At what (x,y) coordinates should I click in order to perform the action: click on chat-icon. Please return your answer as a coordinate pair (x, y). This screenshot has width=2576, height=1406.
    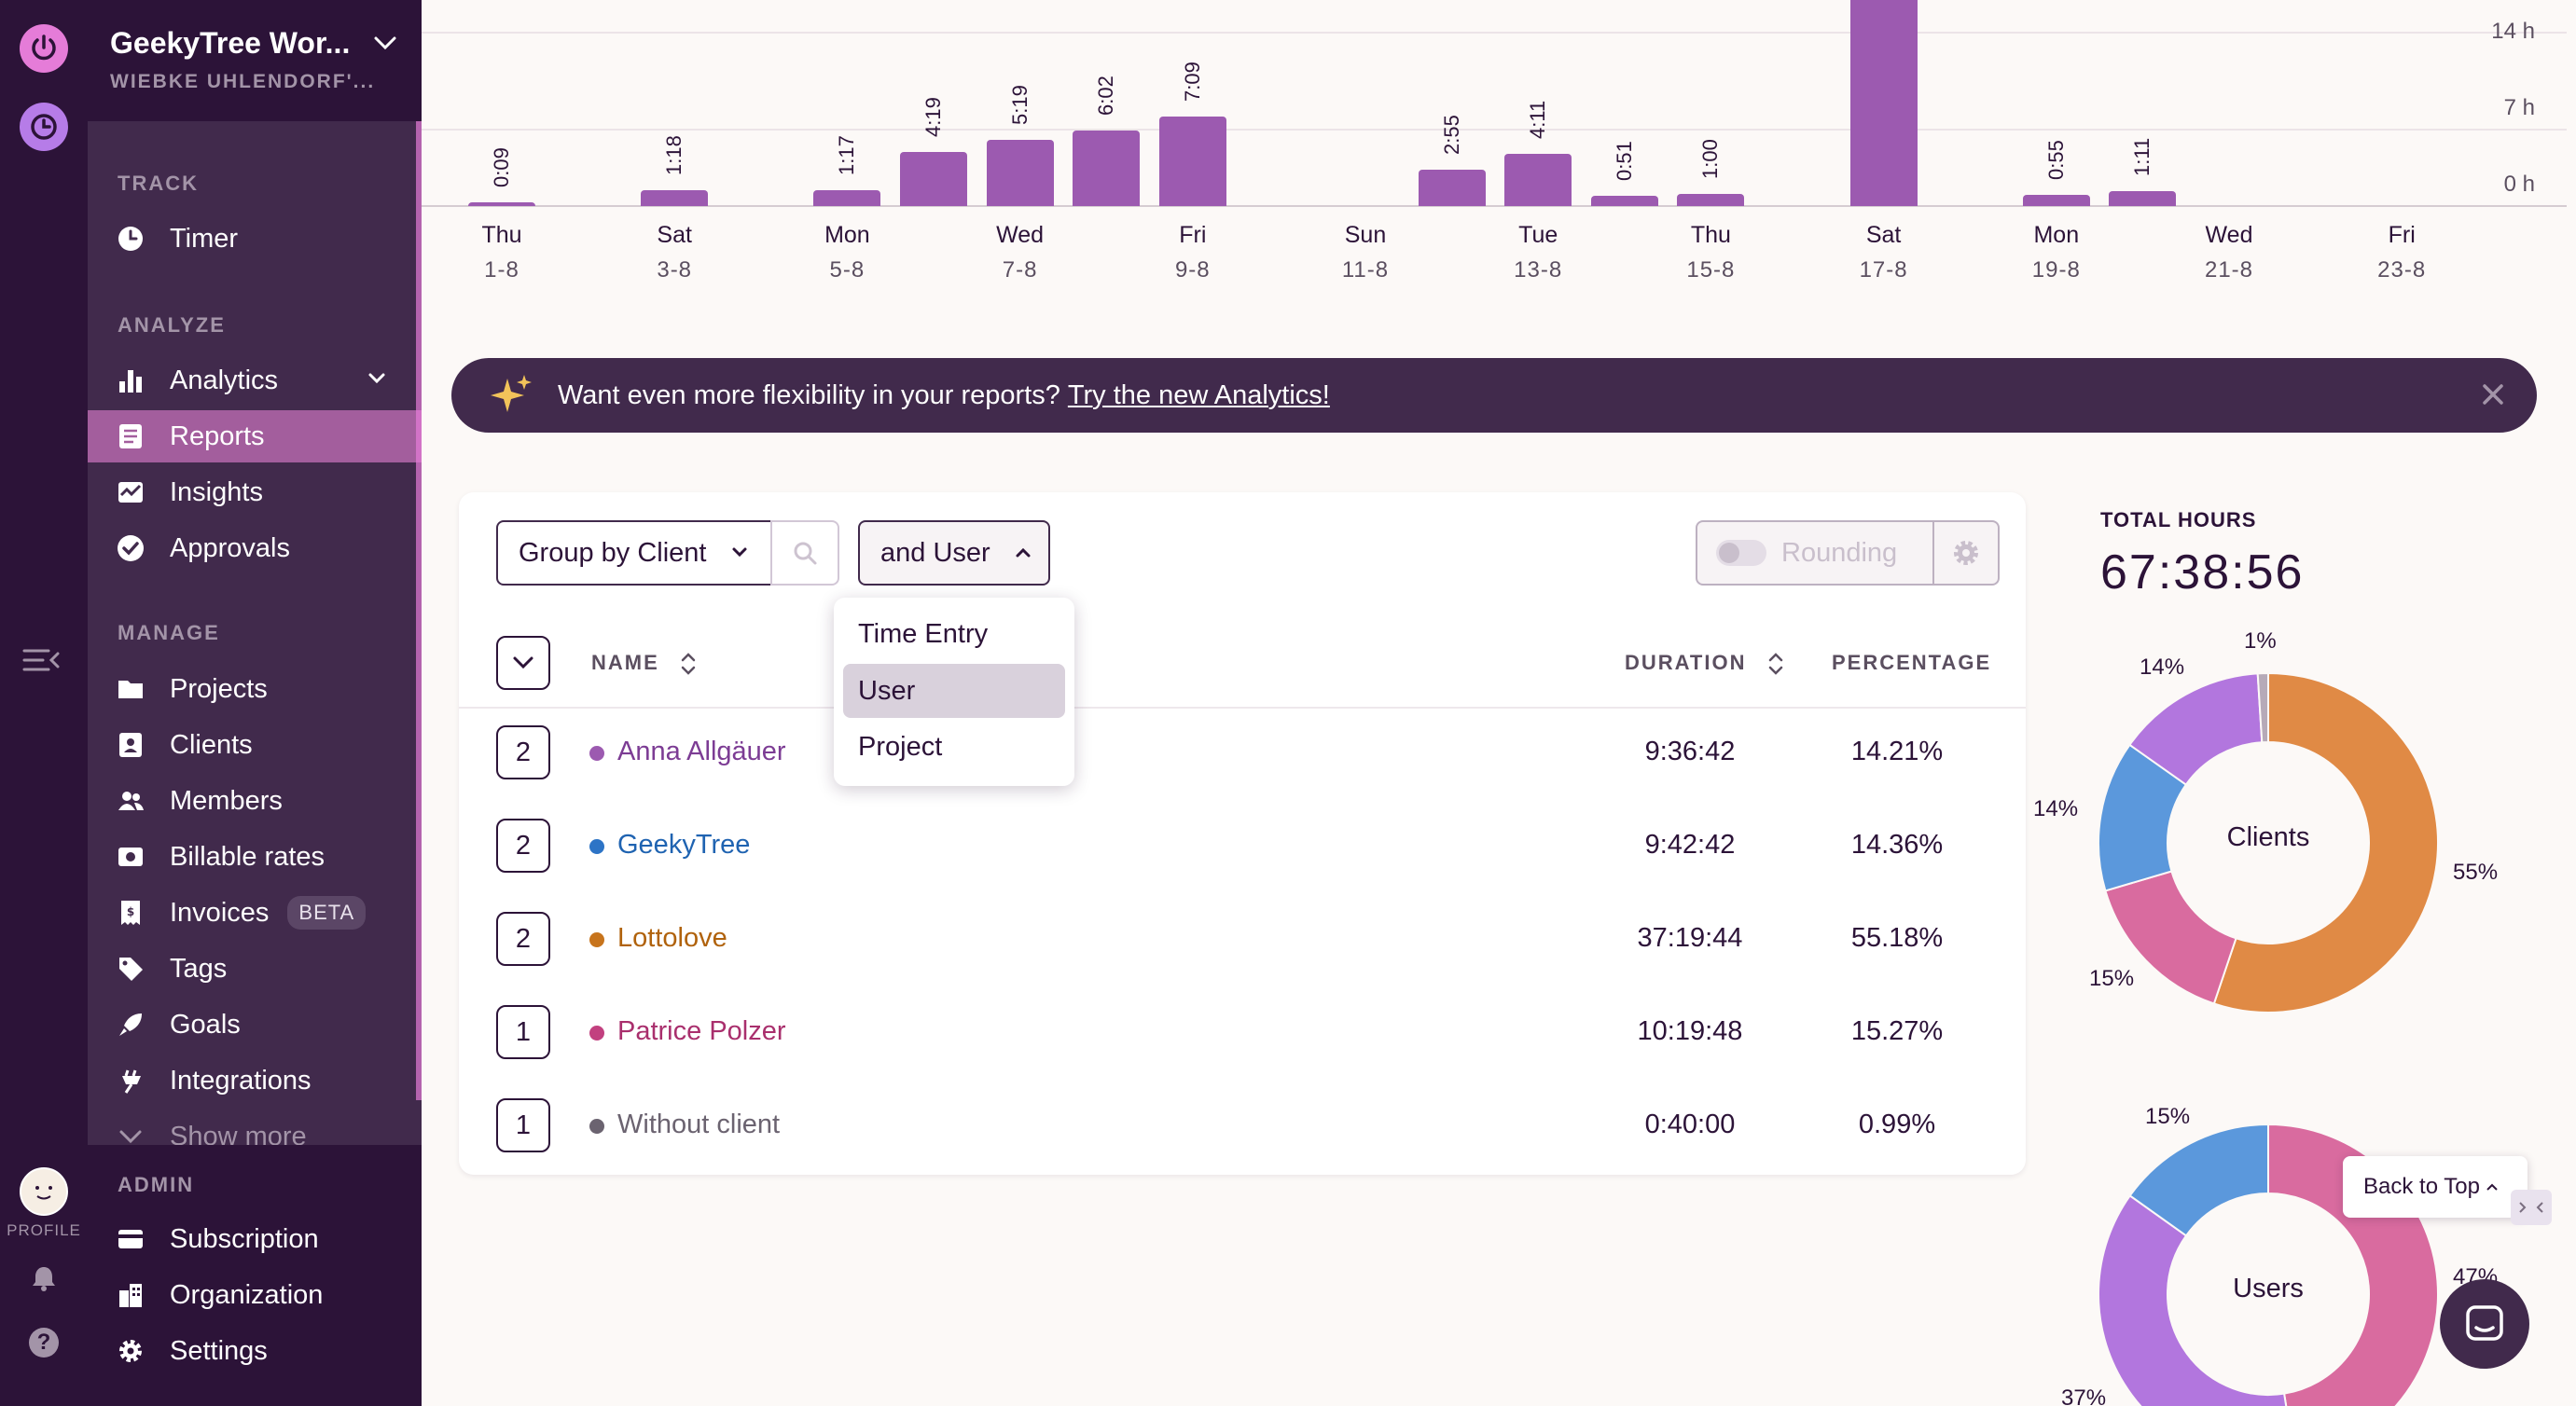
    Looking at the image, I should click on (2484, 1323).